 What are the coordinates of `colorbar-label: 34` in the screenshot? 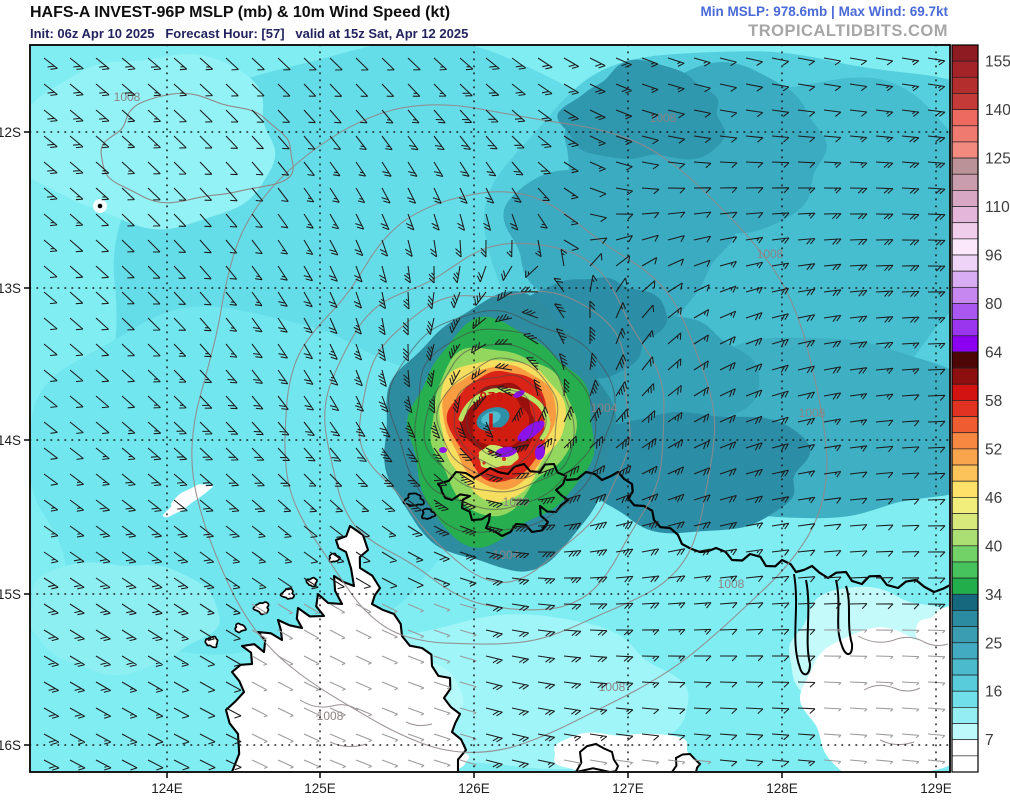 It's located at (994, 595).